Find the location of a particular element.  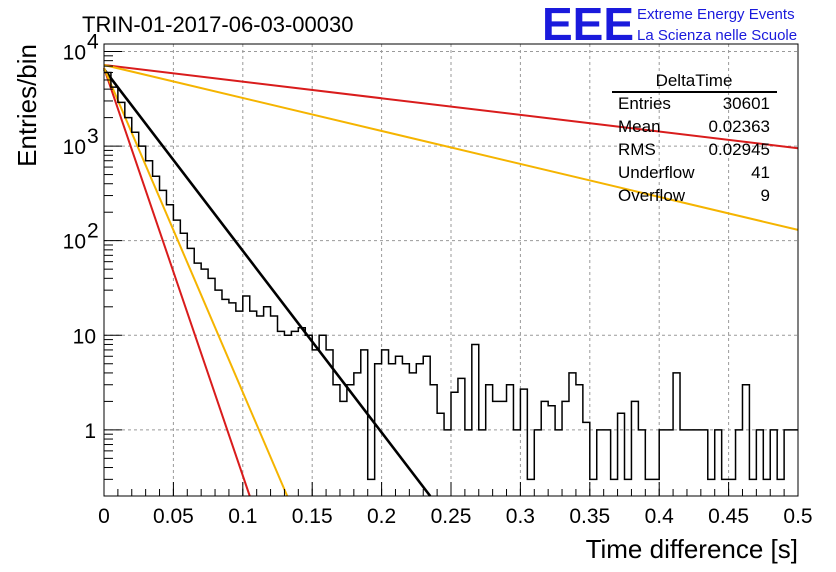

logo-line-1: Extreme Energy Events is located at coordinates (716, 14).